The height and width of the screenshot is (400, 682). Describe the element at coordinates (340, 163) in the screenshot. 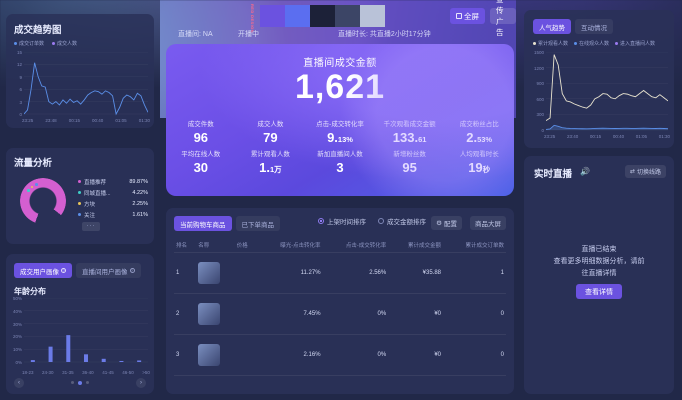

I see `kpi-7: 新加直播间人数 3` at that location.